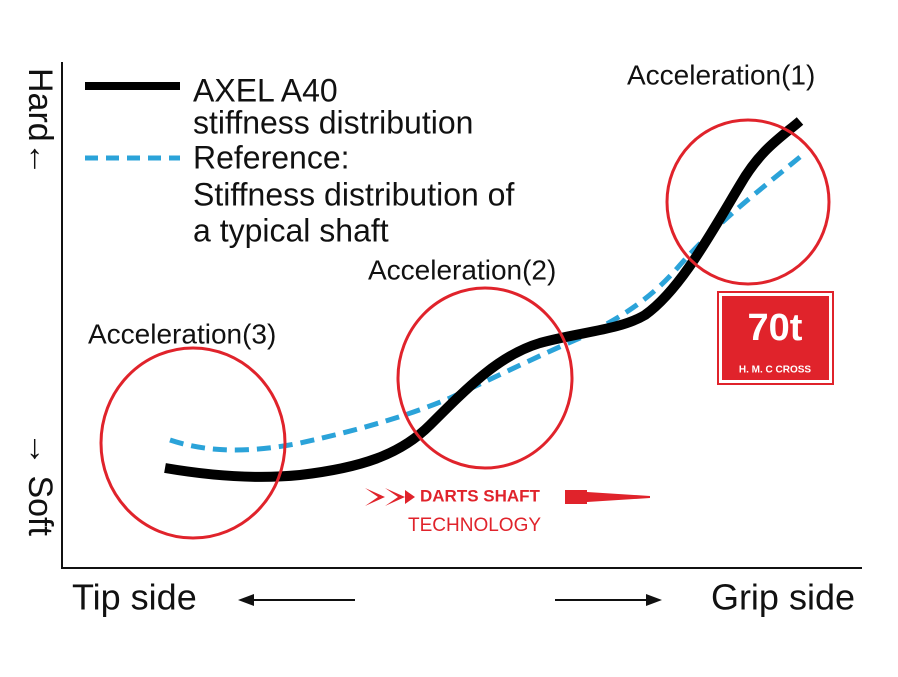 The width and height of the screenshot is (898, 677). What do you see at coordinates (271, 157) in the screenshot?
I see `legend-text: Reference:` at bounding box center [271, 157].